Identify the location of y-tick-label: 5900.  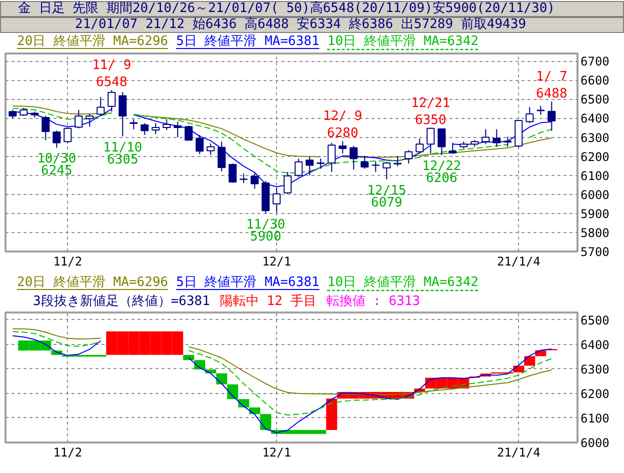
(595, 213).